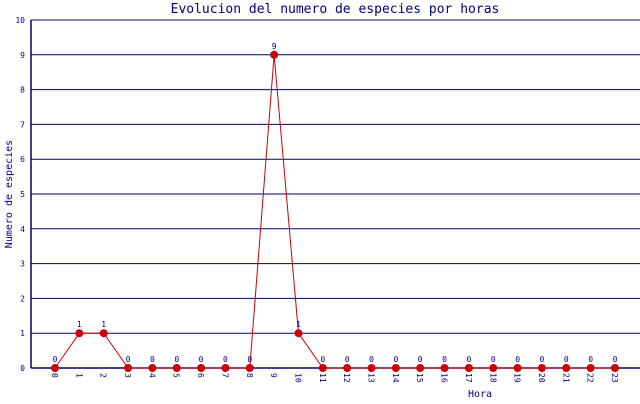 Image resolution: width=640 pixels, height=404 pixels. I want to click on x-tick-label: 19, so click(517, 378).